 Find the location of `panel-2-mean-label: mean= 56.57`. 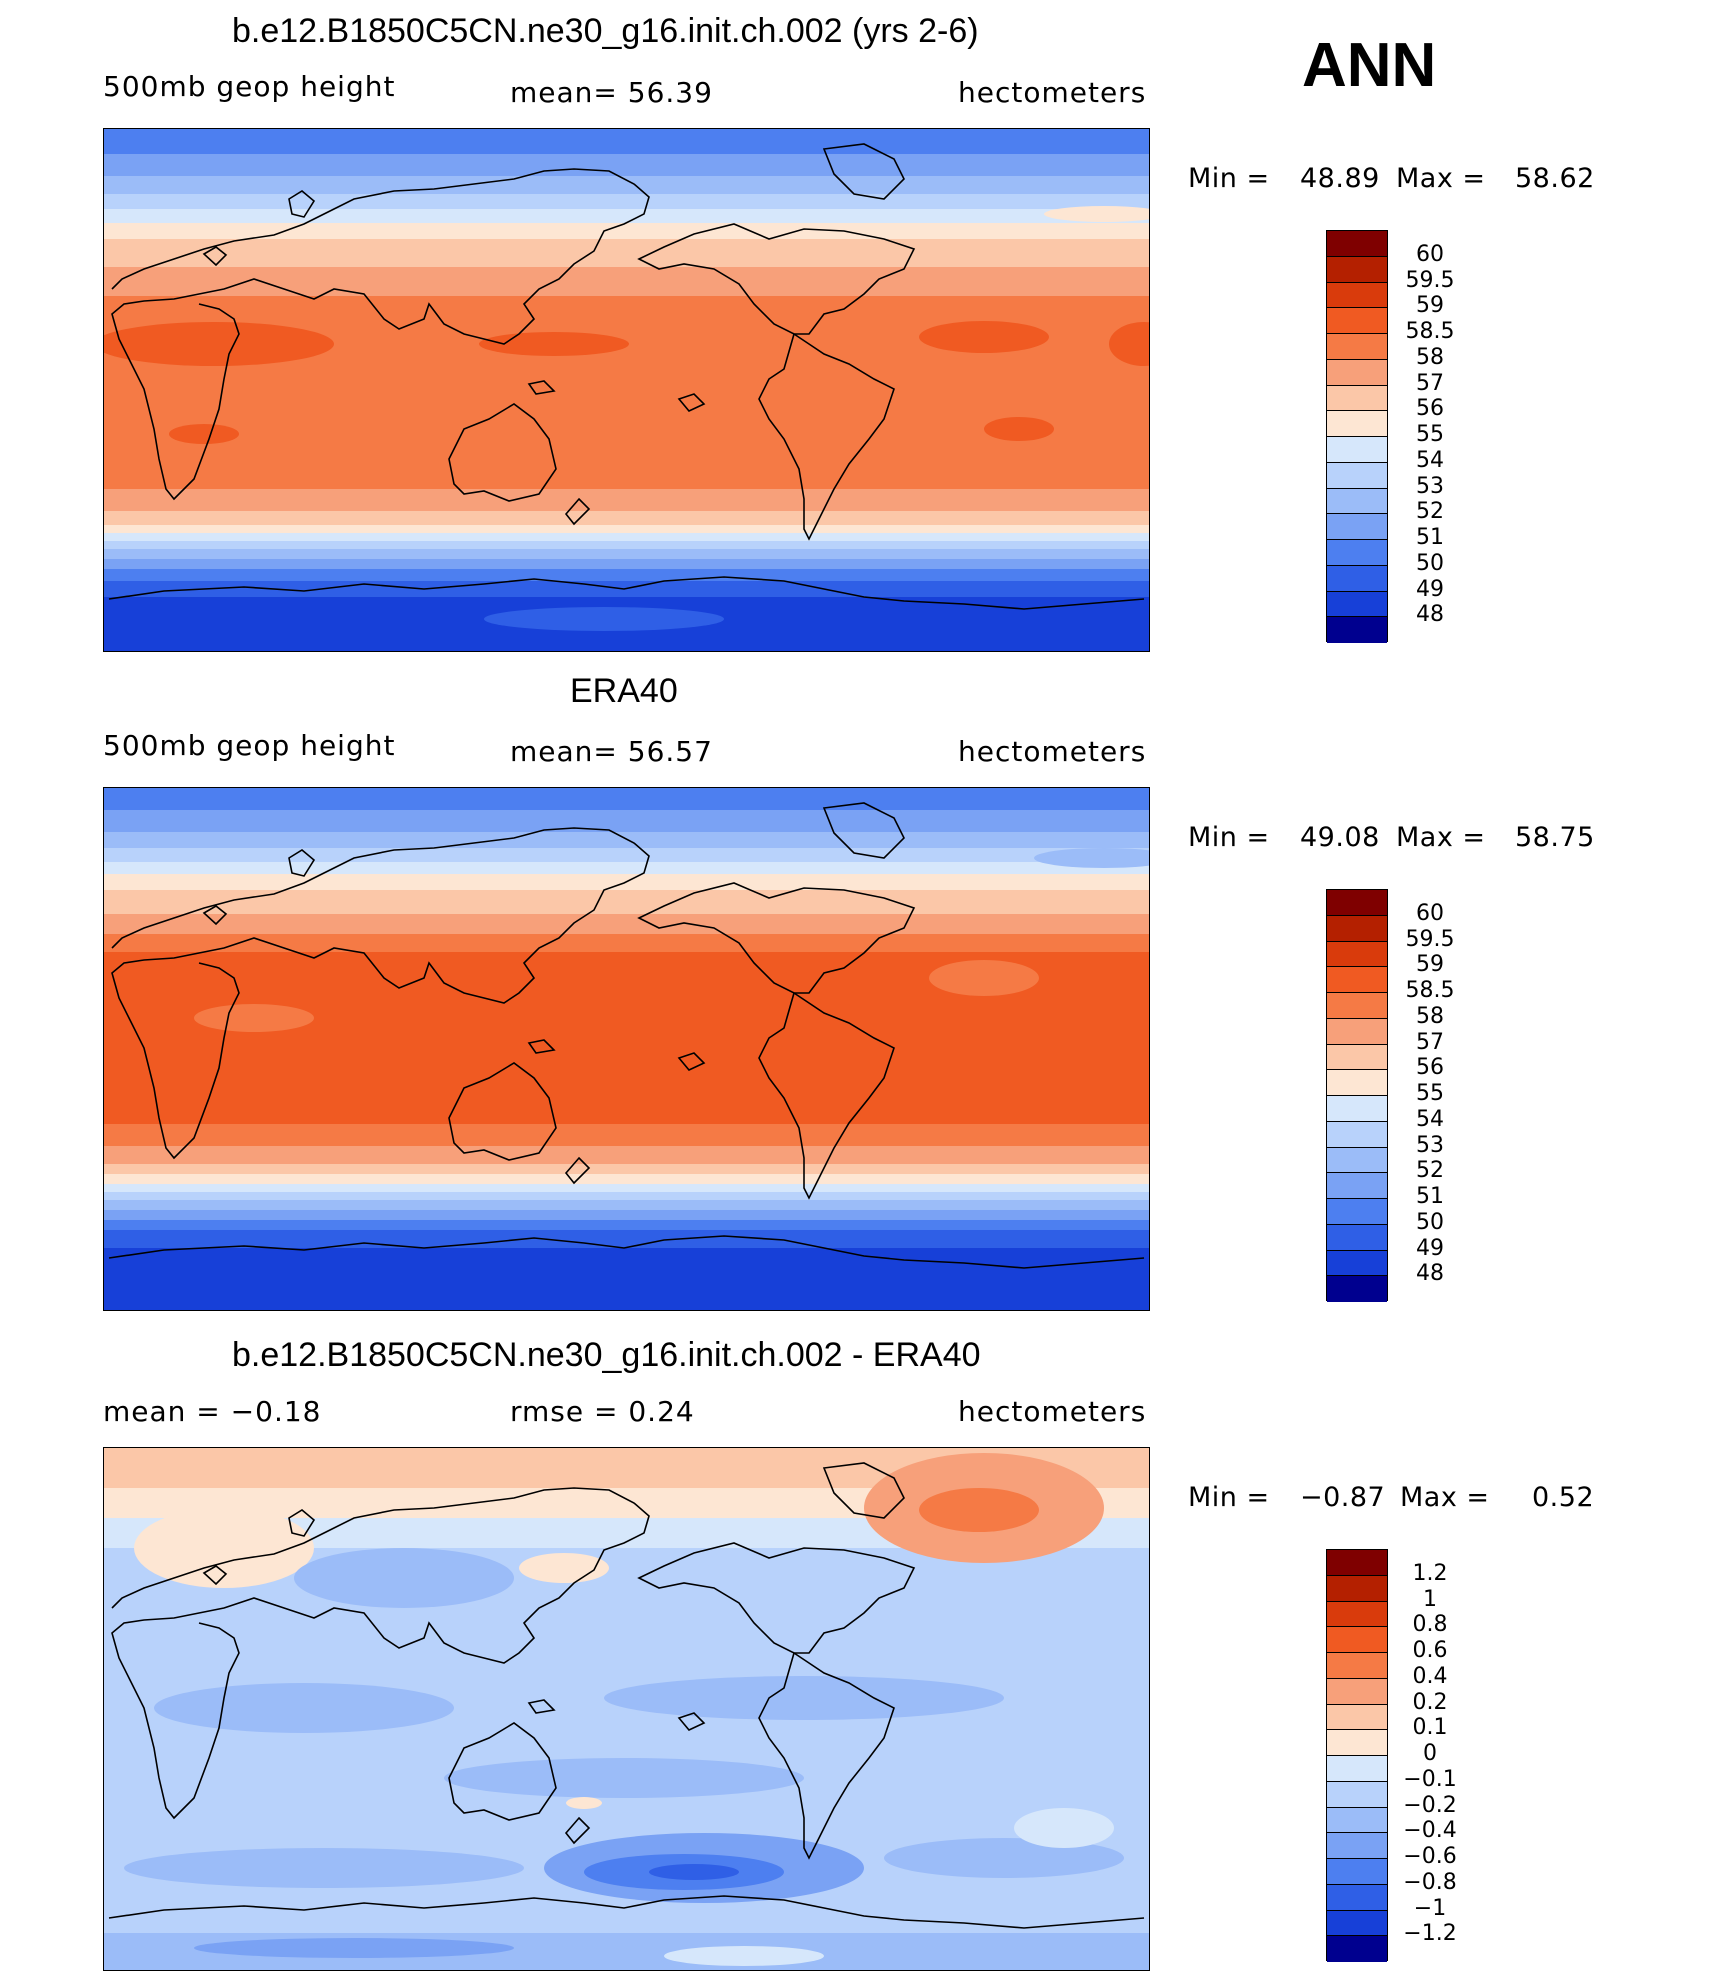

panel-2-mean-label: mean= 56.57 is located at coordinates (611, 751).